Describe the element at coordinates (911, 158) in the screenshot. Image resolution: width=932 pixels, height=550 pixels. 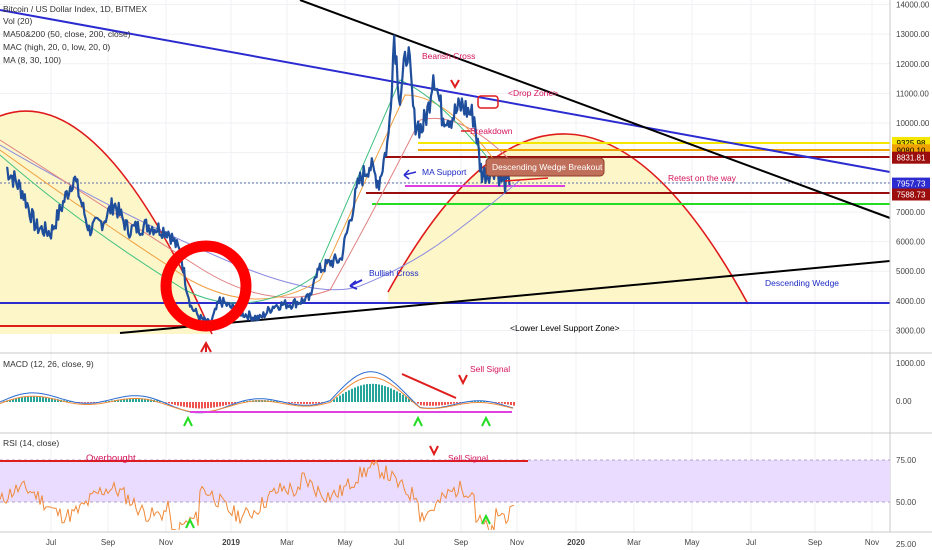
I see `level-tag-label: 8831.81` at that location.